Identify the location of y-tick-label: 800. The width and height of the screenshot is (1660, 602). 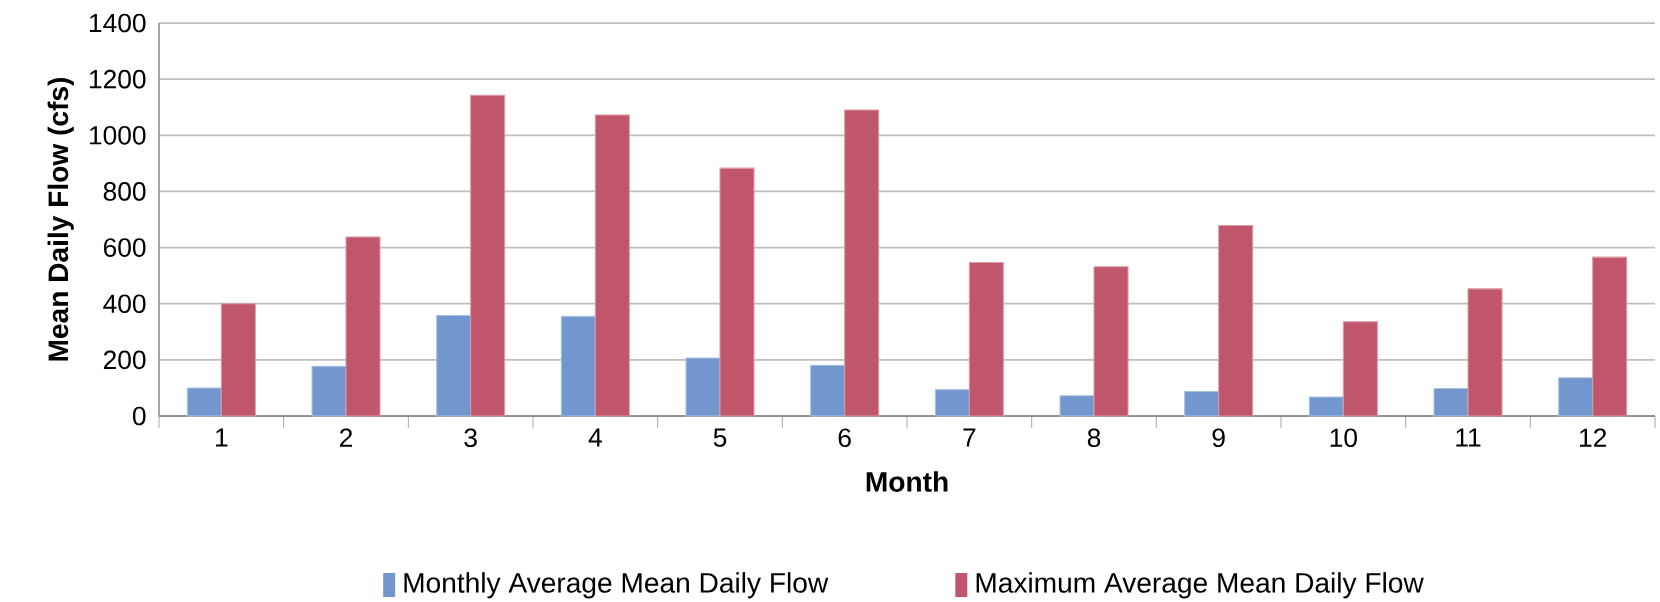
(124, 191).